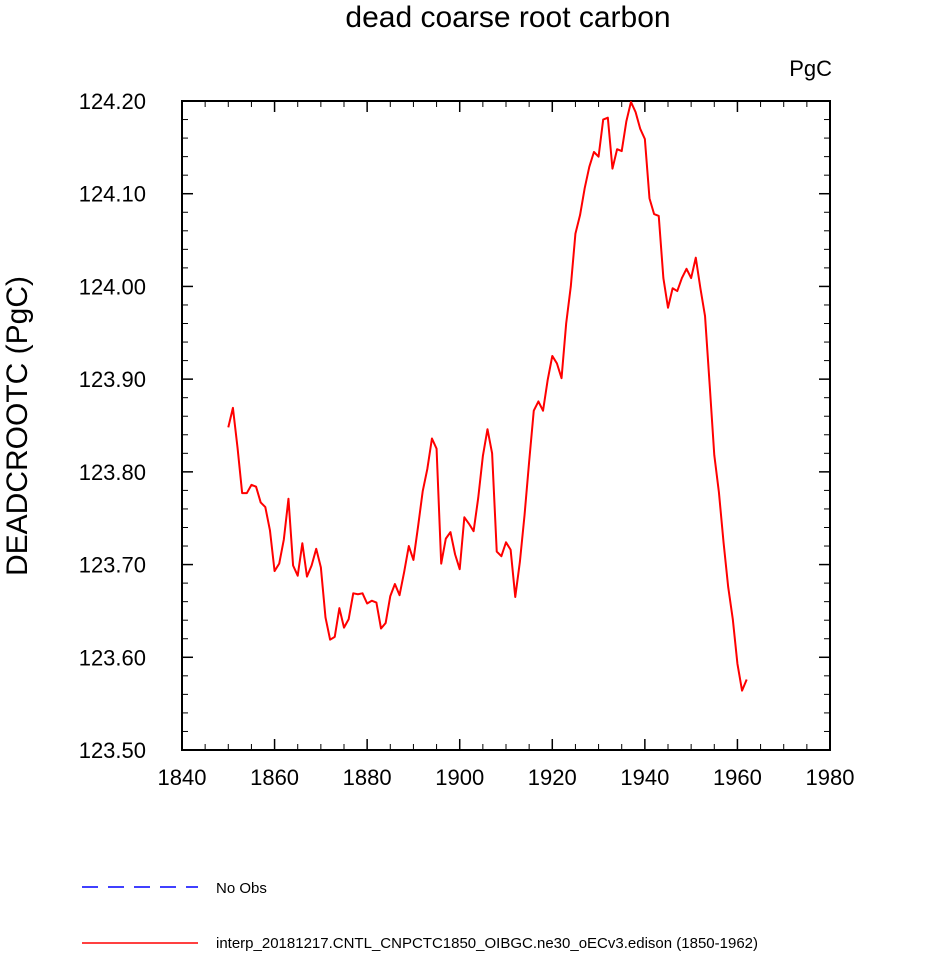 The image size is (930, 954). I want to click on y-axis-label: DEADCROOTC (PgC), so click(17, 426).